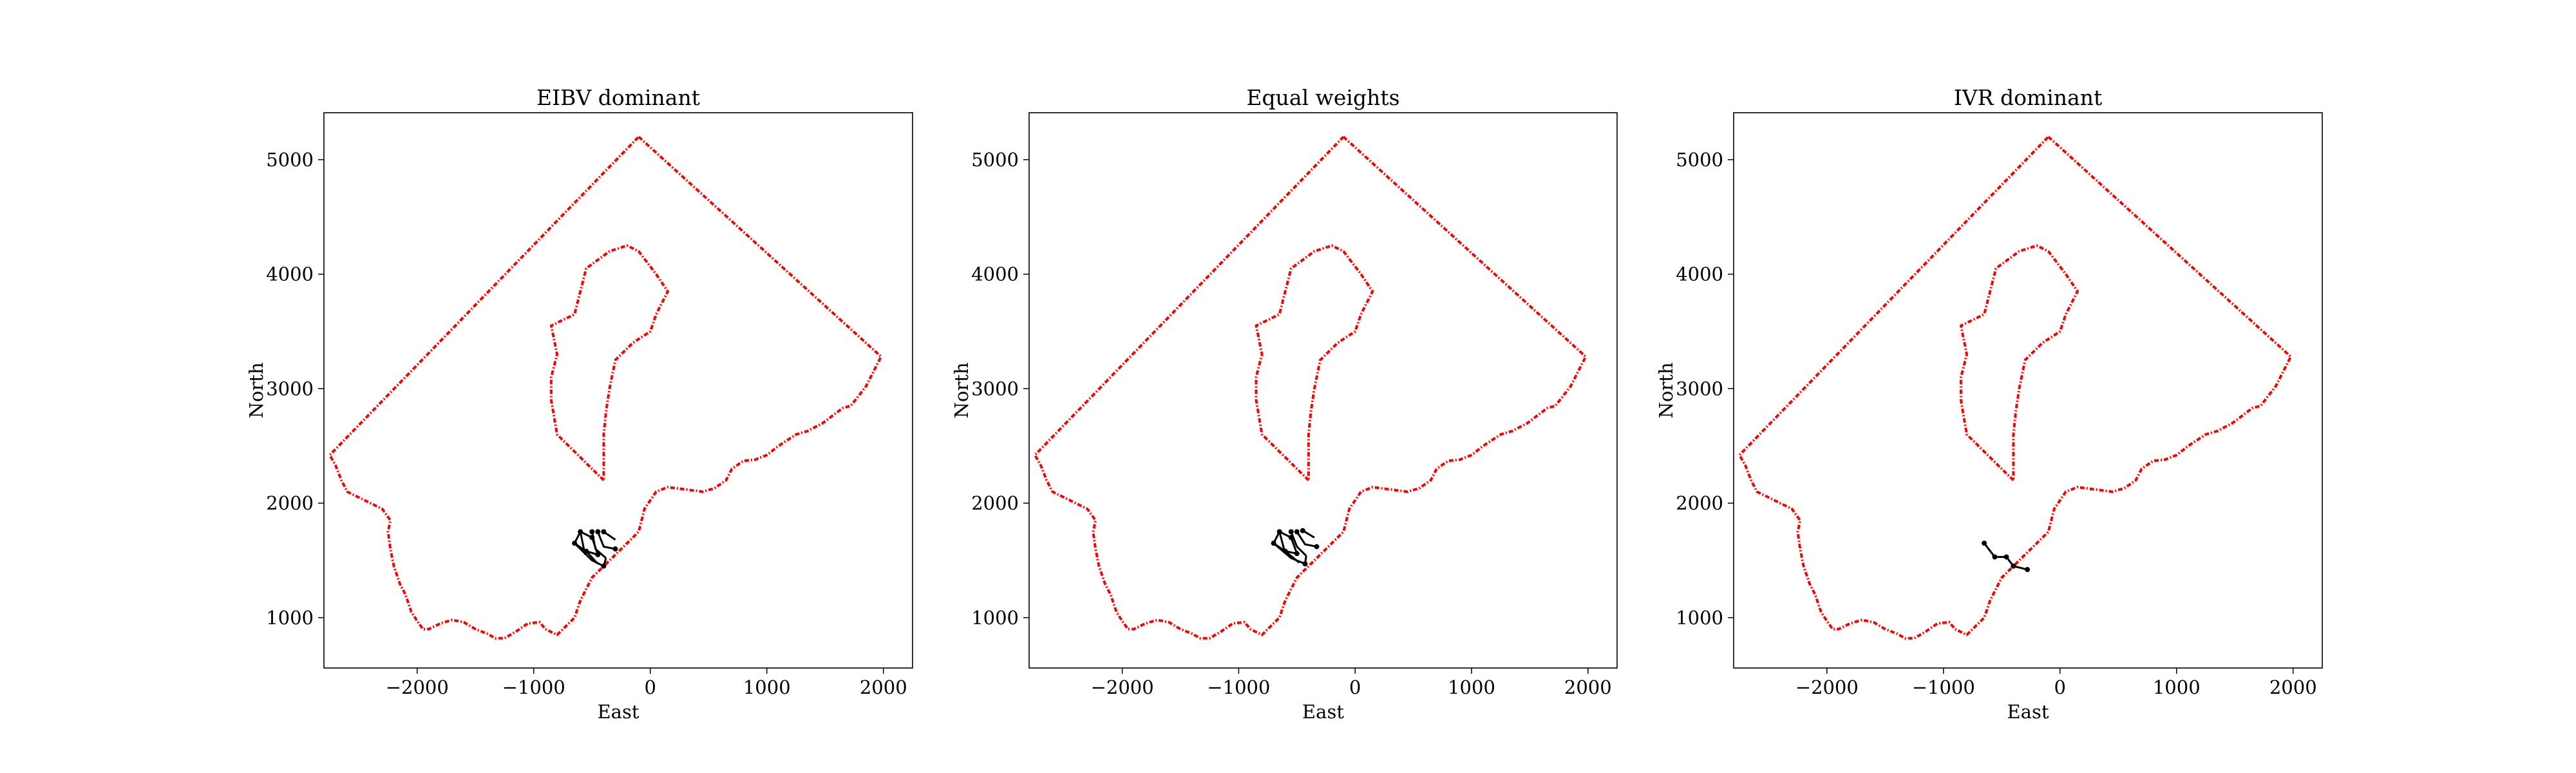 The width and height of the screenshot is (2576, 773). What do you see at coordinates (2028, 97) in the screenshot?
I see `chart-title: IVR dominant` at bounding box center [2028, 97].